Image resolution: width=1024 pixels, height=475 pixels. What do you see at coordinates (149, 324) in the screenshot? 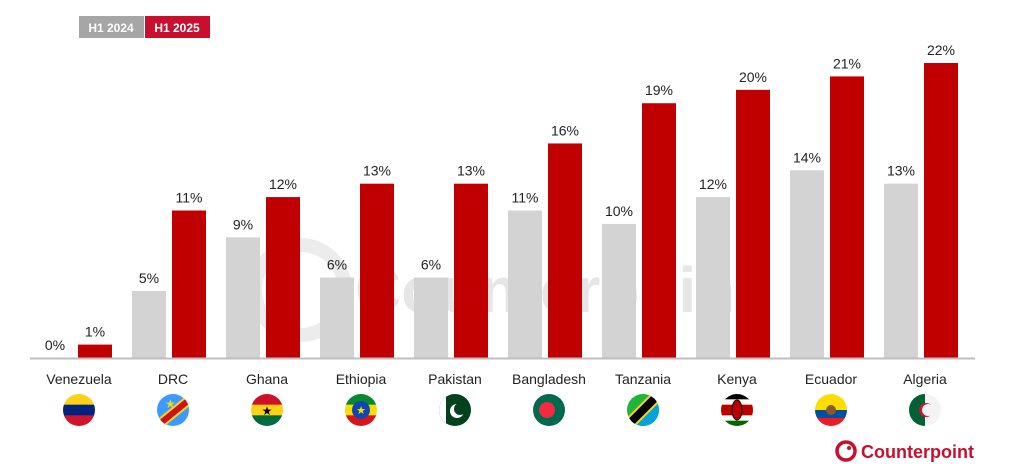
I see `bar-drc-h1-2024` at bounding box center [149, 324].